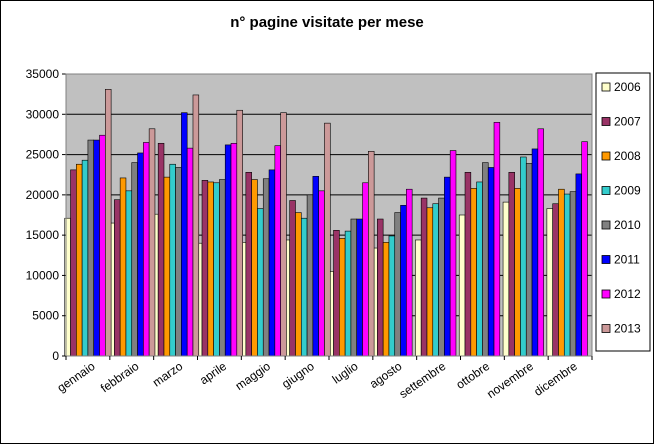 The height and width of the screenshot is (444, 654). What do you see at coordinates (43, 275) in the screenshot?
I see `y-tick-label: 10000` at bounding box center [43, 275].